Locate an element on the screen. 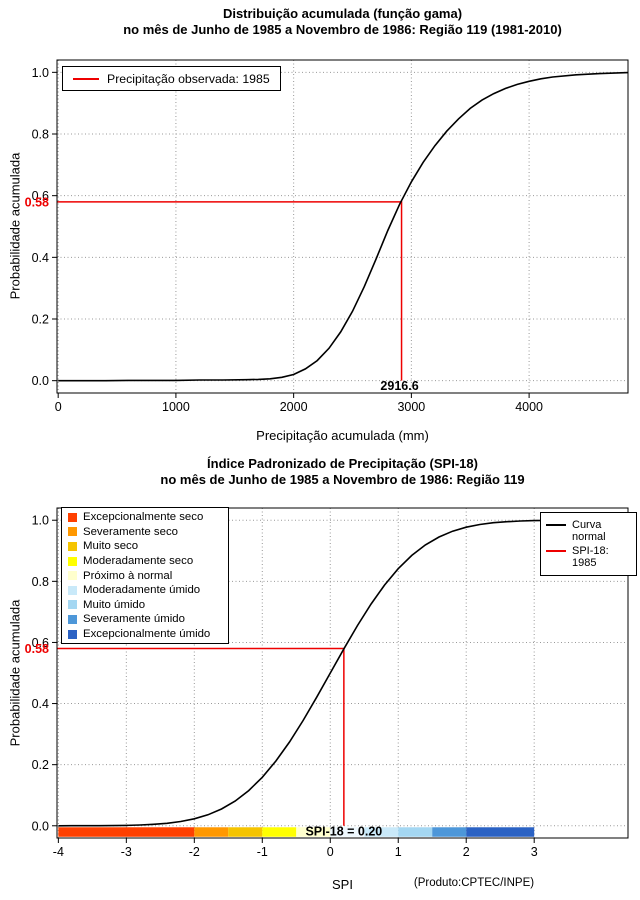  x-tick-label: 2000 is located at coordinates (294, 407).